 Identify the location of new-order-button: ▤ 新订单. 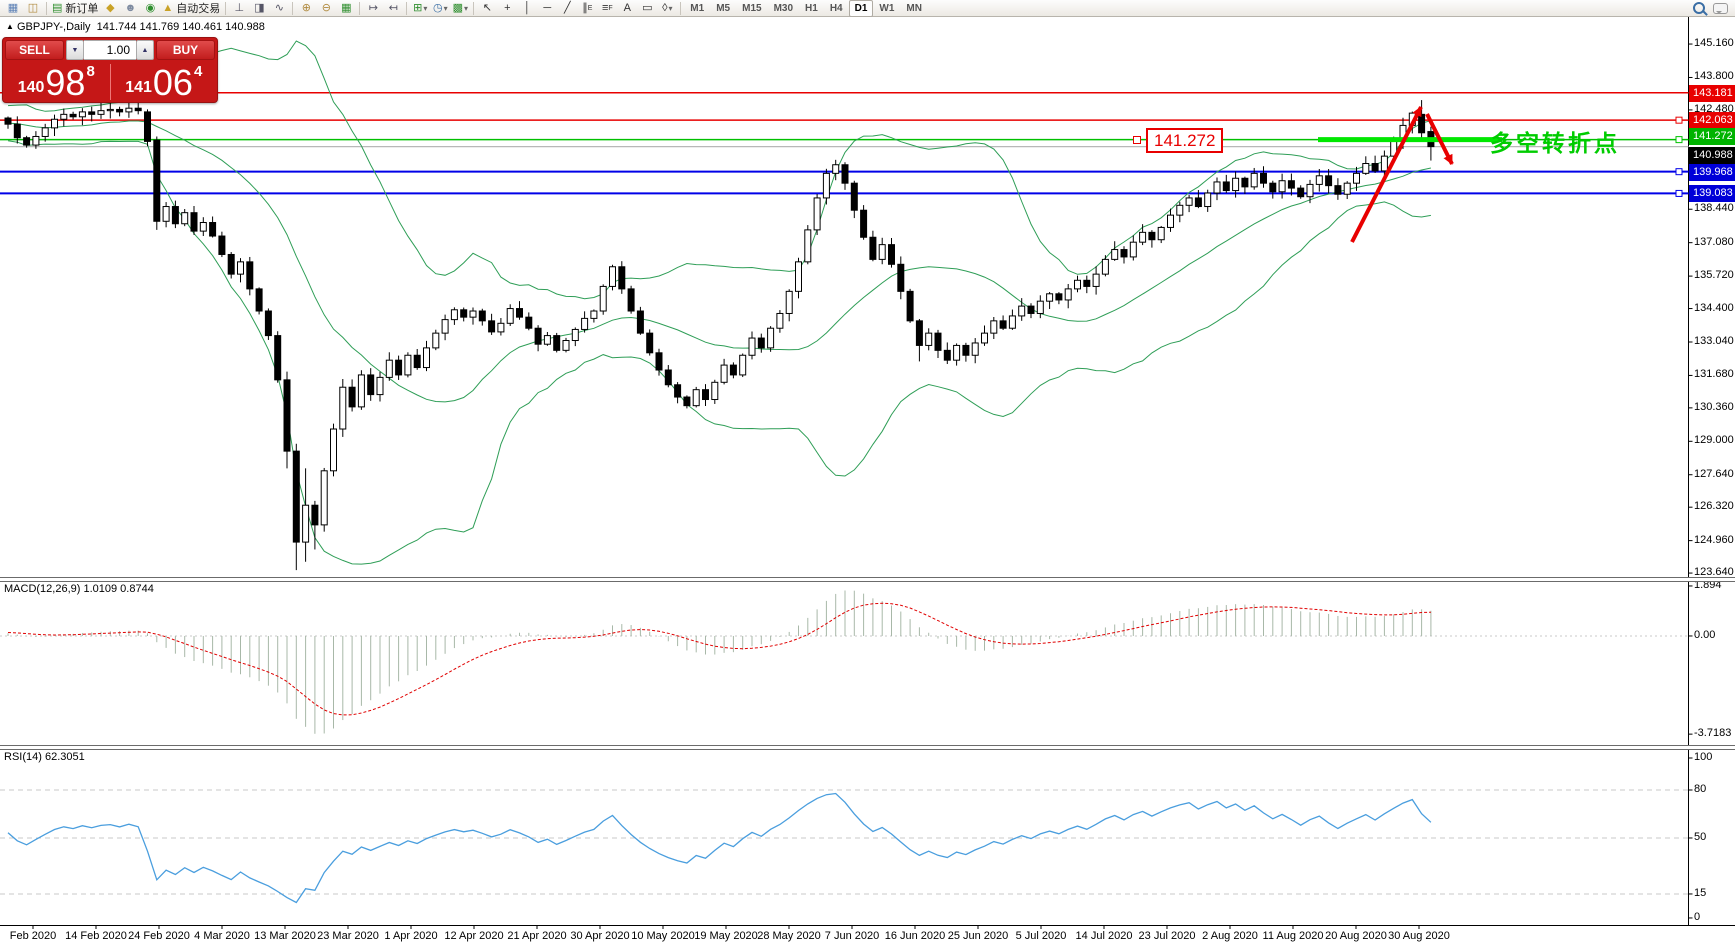
(75, 8).